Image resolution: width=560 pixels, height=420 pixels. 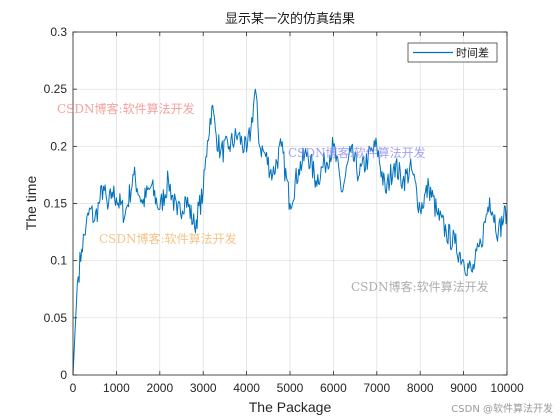 I want to click on x-tick-label: 4000, so click(x=246, y=388).